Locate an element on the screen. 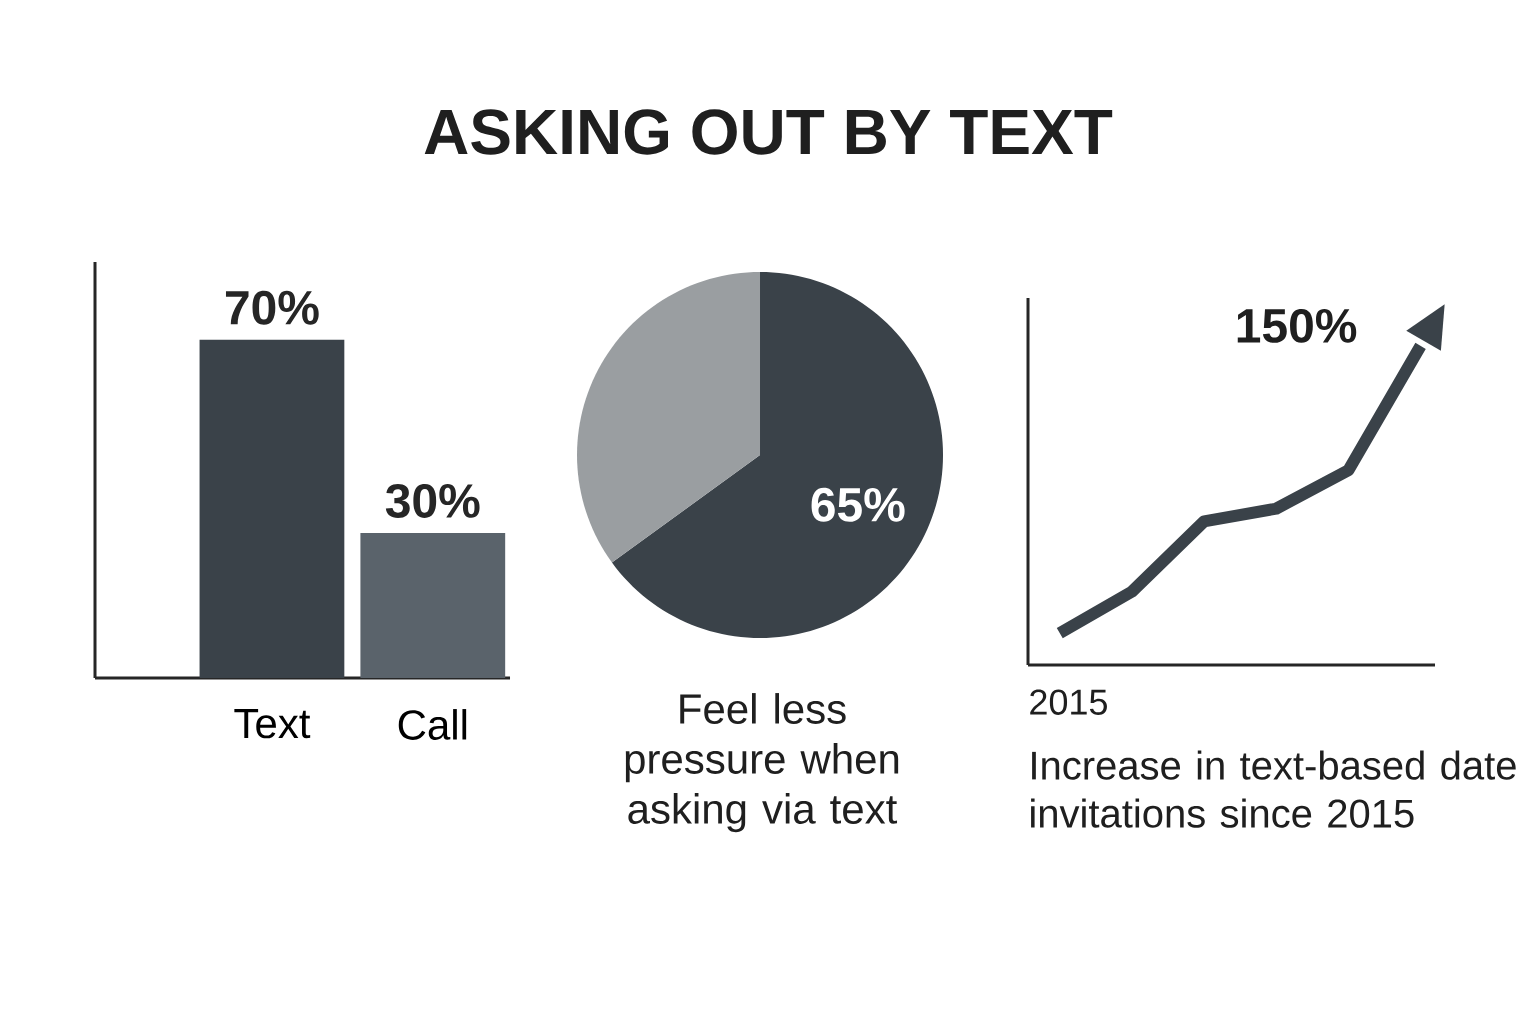 The width and height of the screenshot is (1536, 1024). text: ASKING OUT BY TEXT is located at coordinates (768, 132).